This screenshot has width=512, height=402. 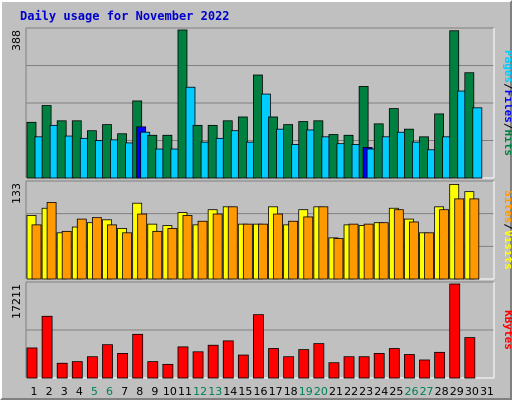 I want to click on day-label-25: 25, so click(x=396, y=391).